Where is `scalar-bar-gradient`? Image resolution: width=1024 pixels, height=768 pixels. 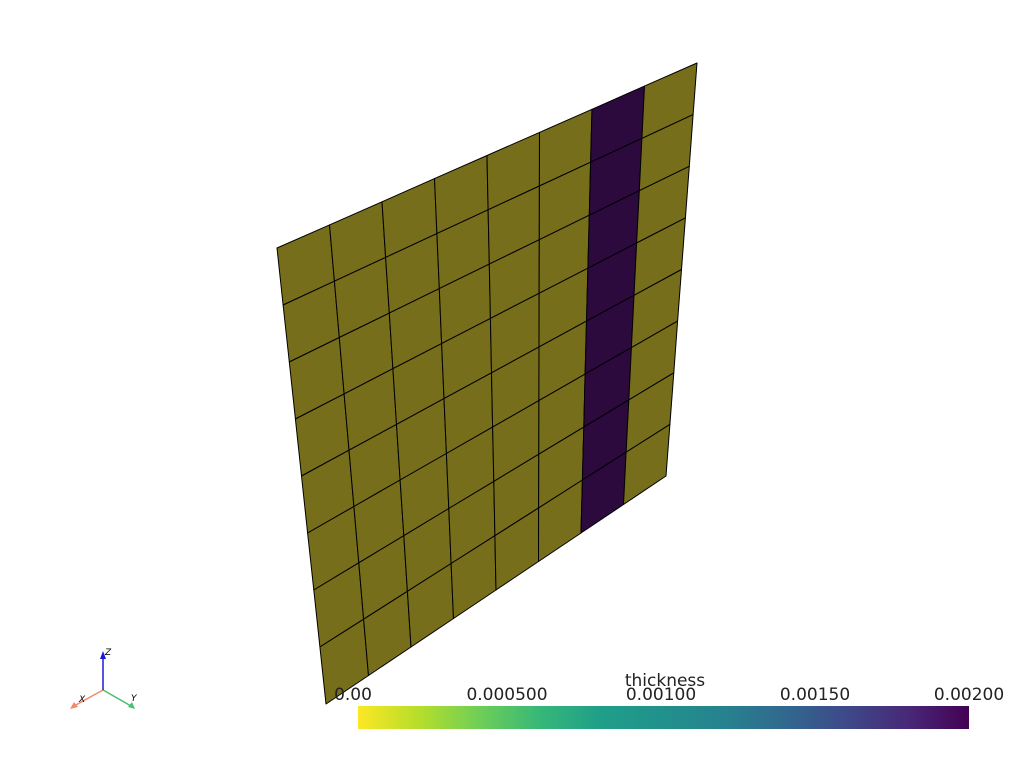 scalar-bar-gradient is located at coordinates (663, 717).